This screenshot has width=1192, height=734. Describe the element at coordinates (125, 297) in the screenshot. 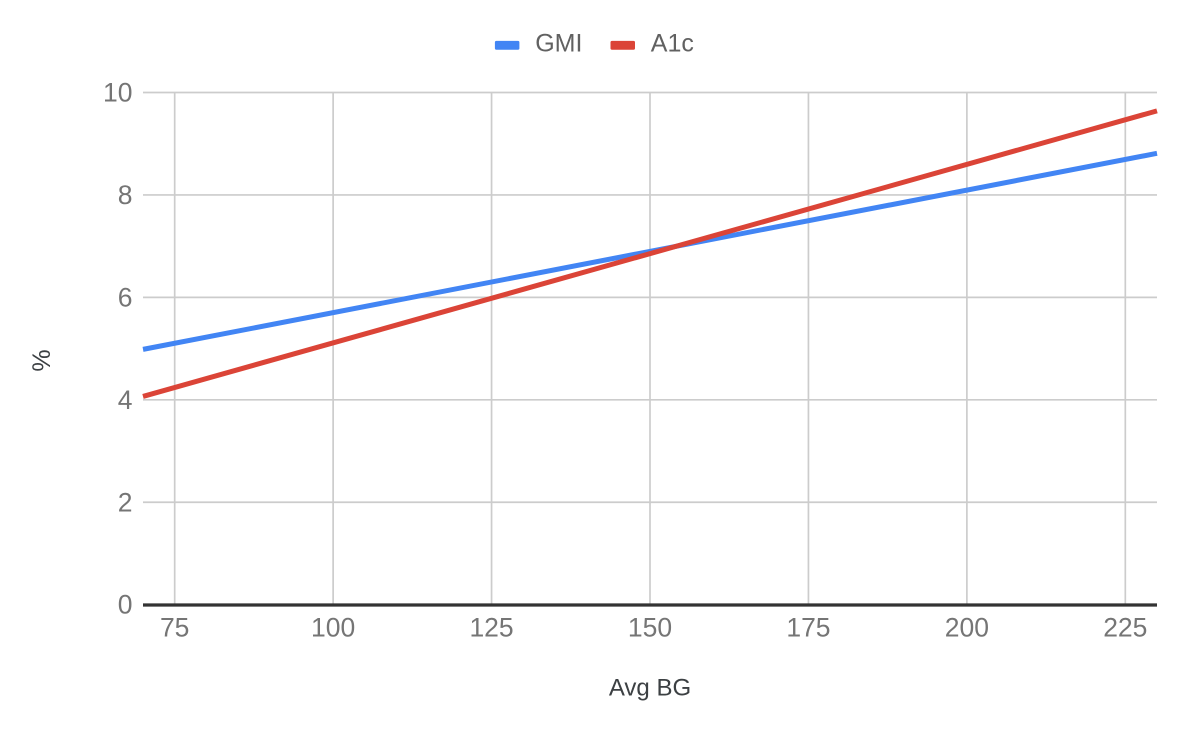

I see `svg-text: 6` at that location.